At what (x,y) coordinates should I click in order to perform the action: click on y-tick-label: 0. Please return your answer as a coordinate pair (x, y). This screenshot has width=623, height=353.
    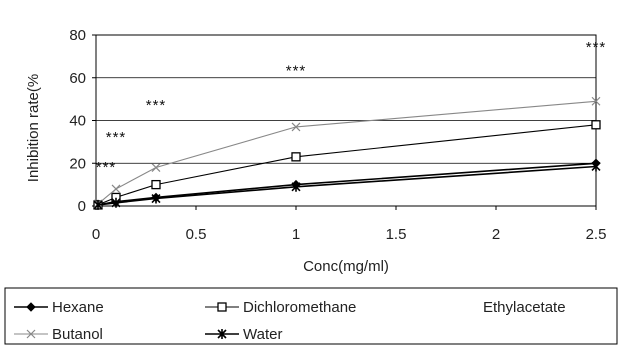
    Looking at the image, I should click on (82, 206).